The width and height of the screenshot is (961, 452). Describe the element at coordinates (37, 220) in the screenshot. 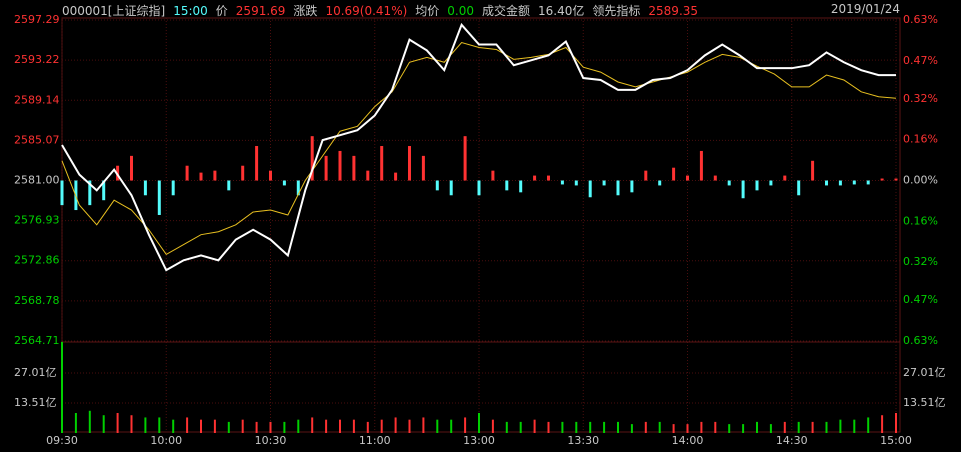

I see `y-tick-label: 2576.93` at that location.